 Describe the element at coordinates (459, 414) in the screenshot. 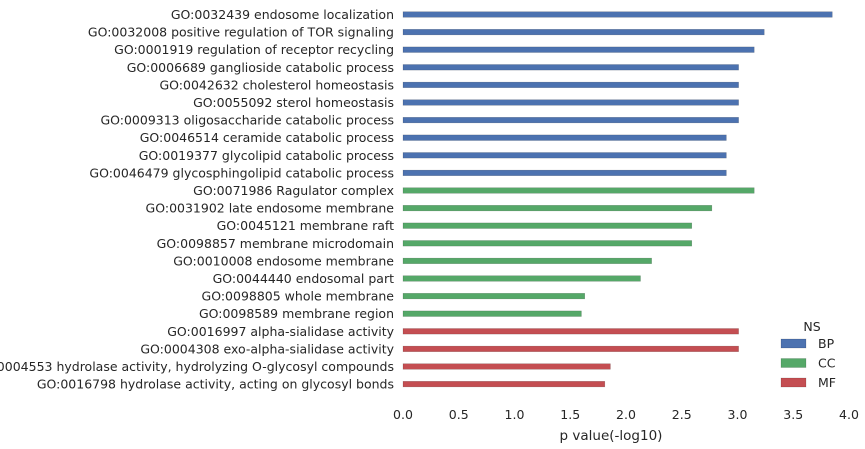

I see `x-tick-label: 0.5` at that location.